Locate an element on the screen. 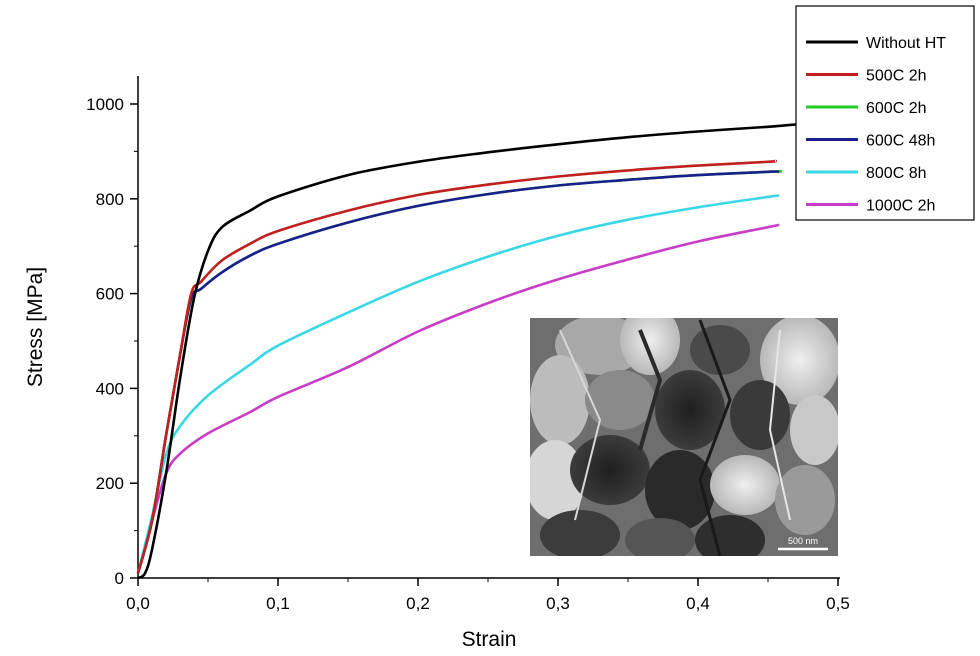  legend-label: 600C 48h is located at coordinates (900, 141).